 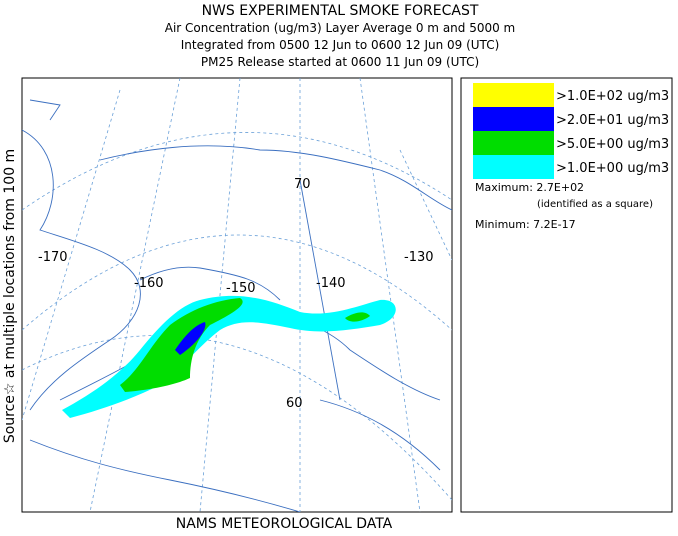 I want to click on legend-minimum: Minimum: 7.2E-17, so click(x=525, y=224).